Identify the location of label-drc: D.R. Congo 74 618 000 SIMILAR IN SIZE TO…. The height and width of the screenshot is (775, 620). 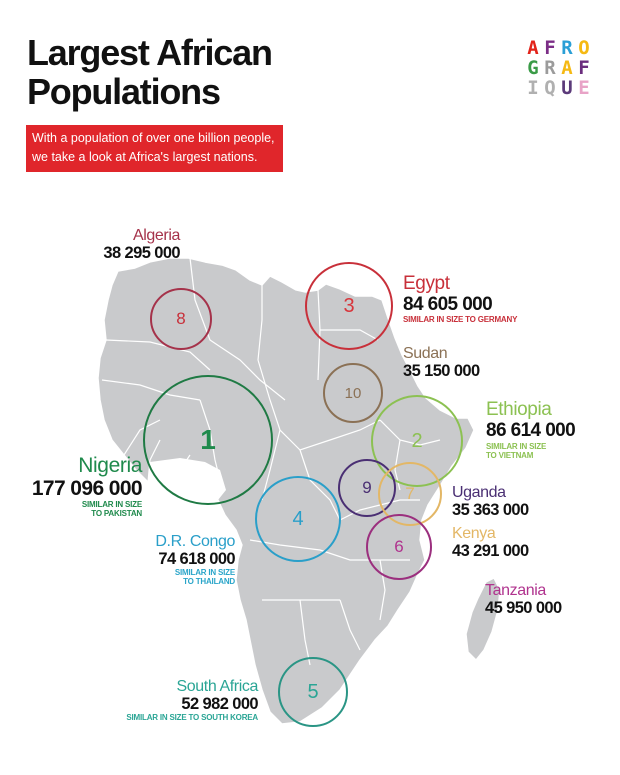
(195, 559).